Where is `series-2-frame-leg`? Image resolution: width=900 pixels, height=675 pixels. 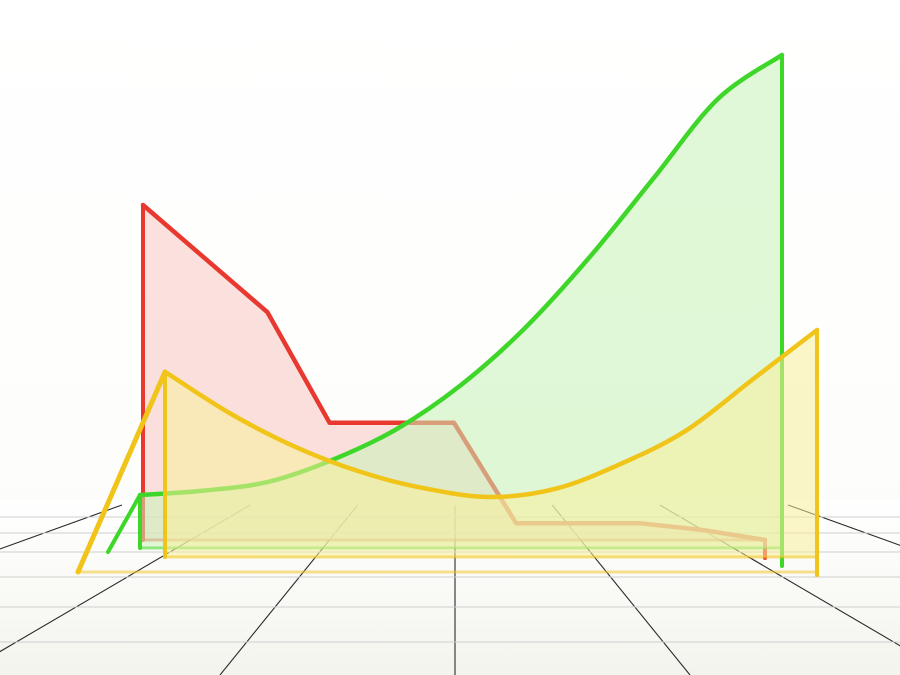 series-2-frame-leg is located at coordinates (124, 523).